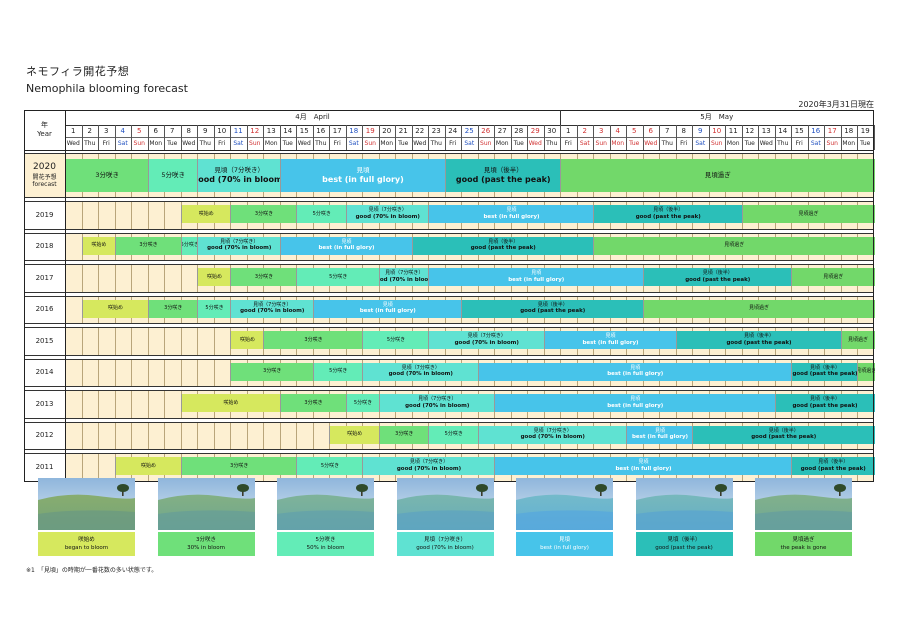 The height and width of the screenshot is (637, 900). Describe the element at coordinates (824, 367) in the screenshot. I see `stage-bar-jp: 見頃（後半）` at that location.